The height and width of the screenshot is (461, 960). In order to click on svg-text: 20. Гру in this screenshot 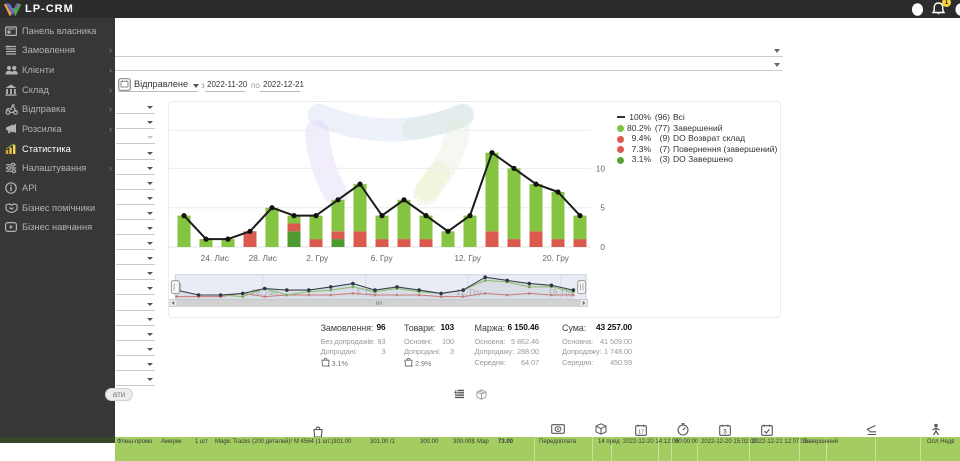, I will do `click(556, 258)`.